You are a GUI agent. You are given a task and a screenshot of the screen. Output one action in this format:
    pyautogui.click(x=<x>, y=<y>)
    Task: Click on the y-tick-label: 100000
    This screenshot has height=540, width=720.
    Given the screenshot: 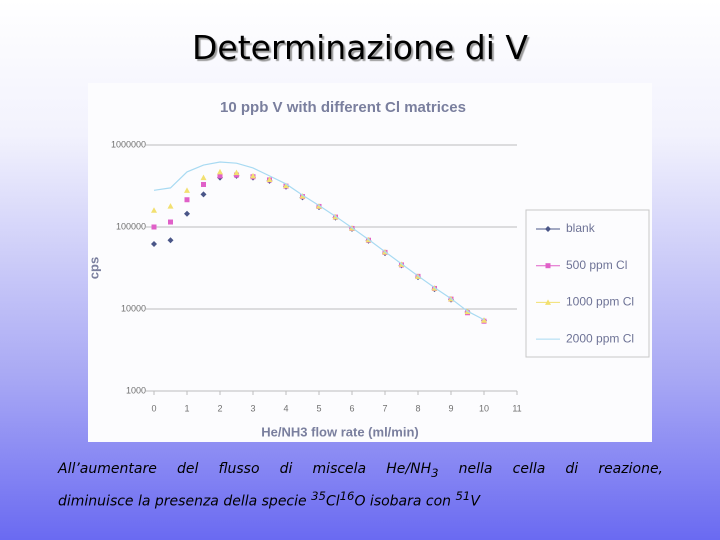 What is the action you would take?
    pyautogui.click(x=131, y=226)
    